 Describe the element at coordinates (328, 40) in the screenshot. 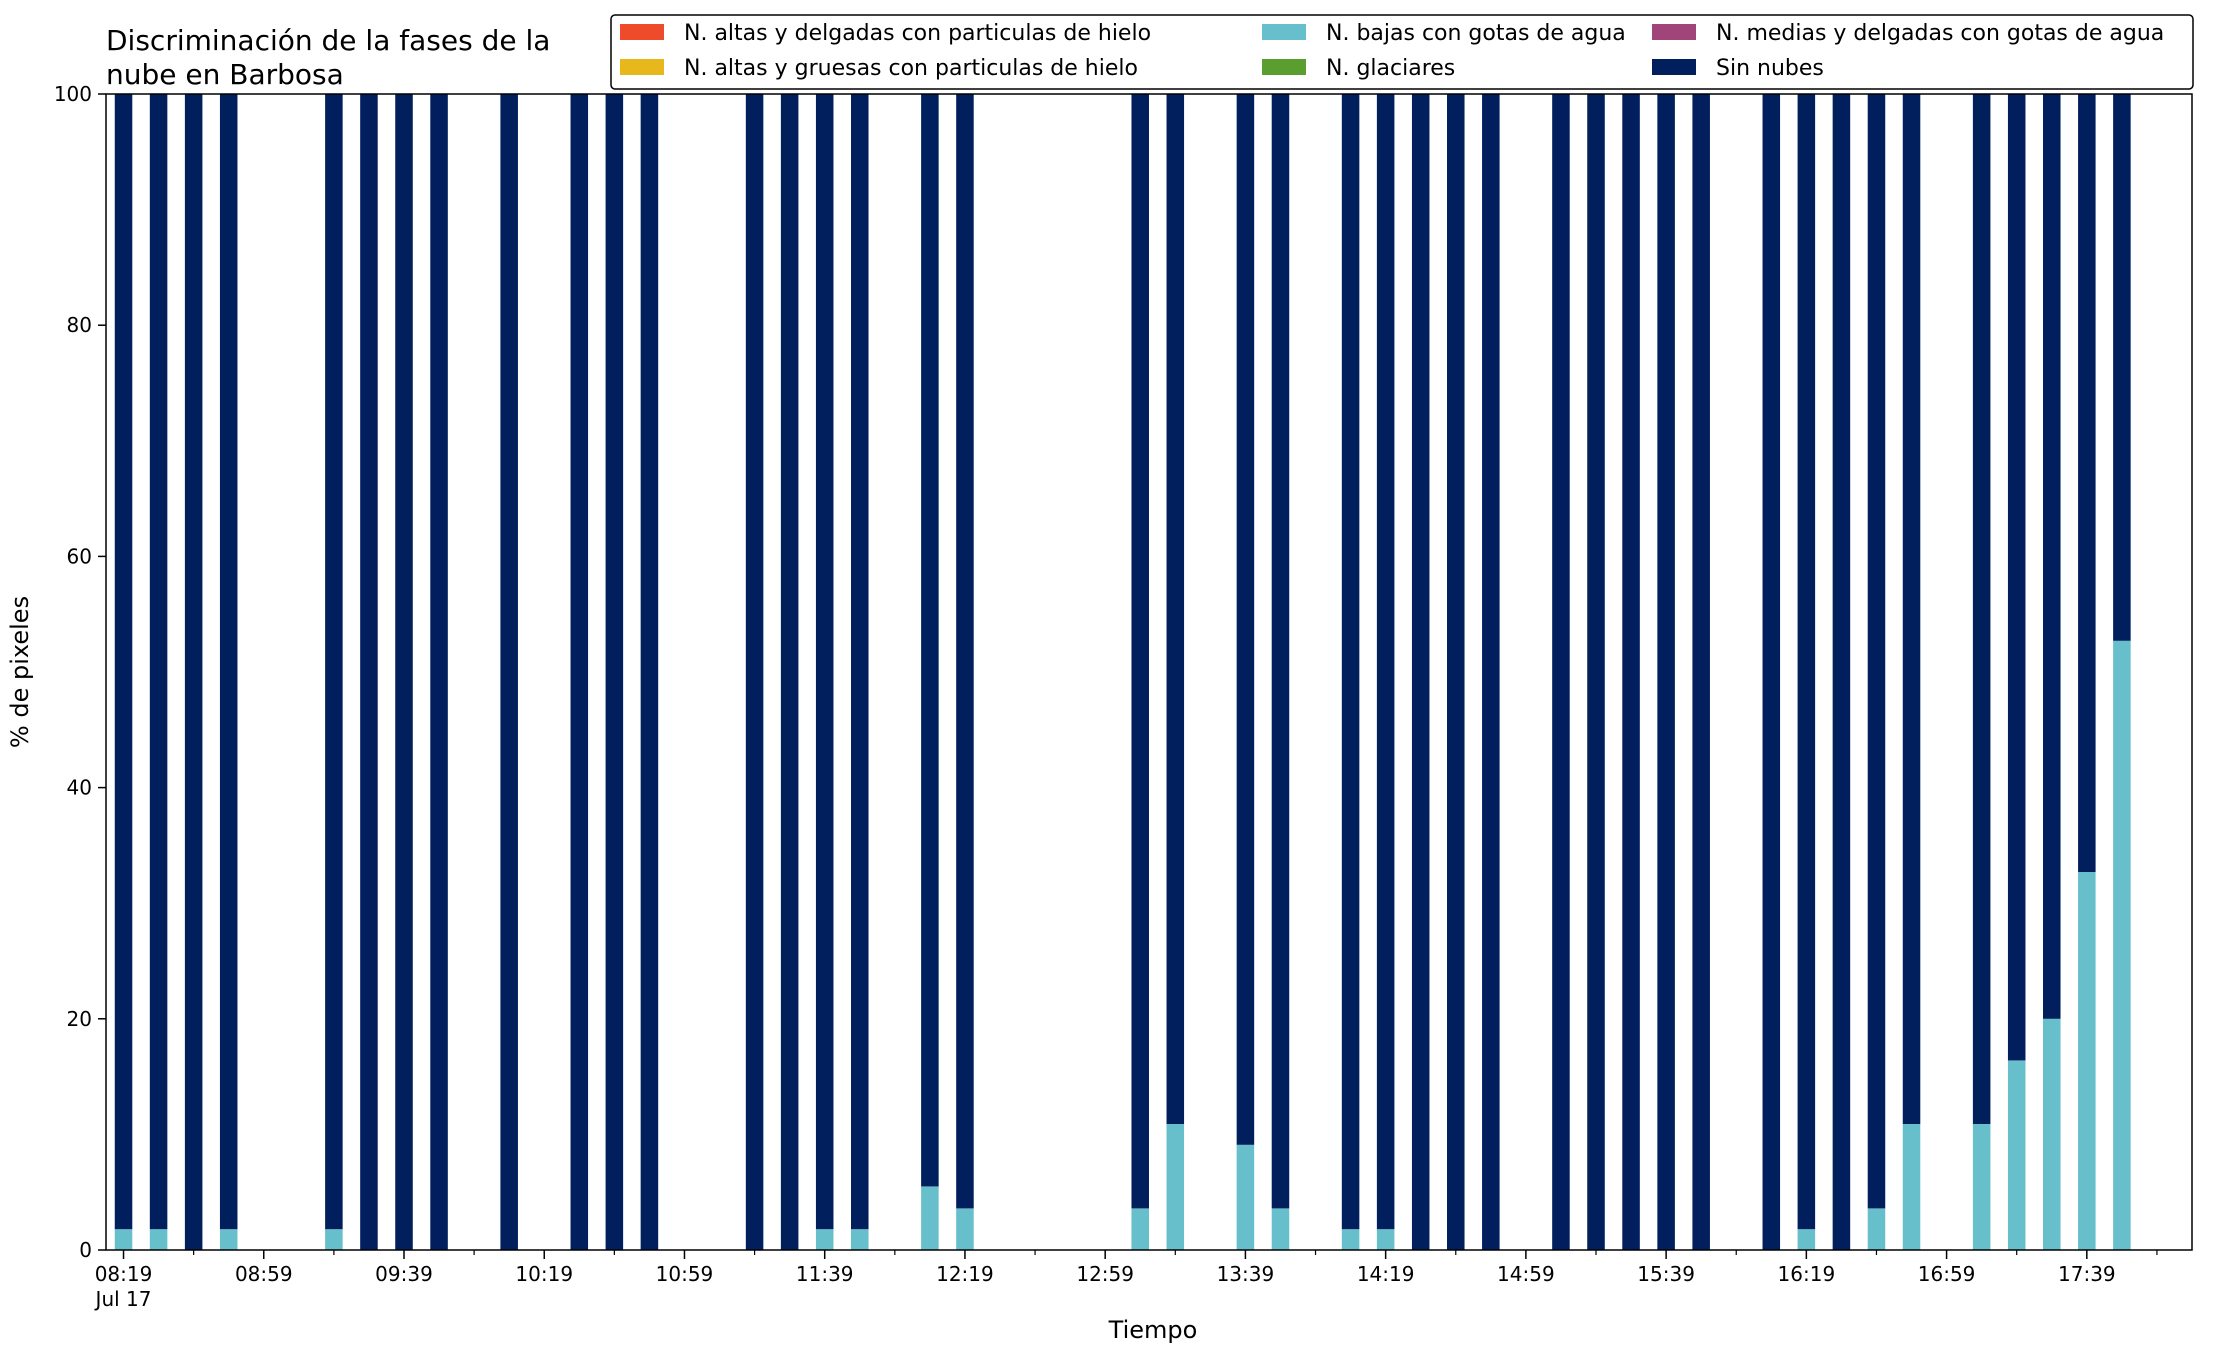

I see `chart-title-line: Discriminación de la fases de la` at that location.